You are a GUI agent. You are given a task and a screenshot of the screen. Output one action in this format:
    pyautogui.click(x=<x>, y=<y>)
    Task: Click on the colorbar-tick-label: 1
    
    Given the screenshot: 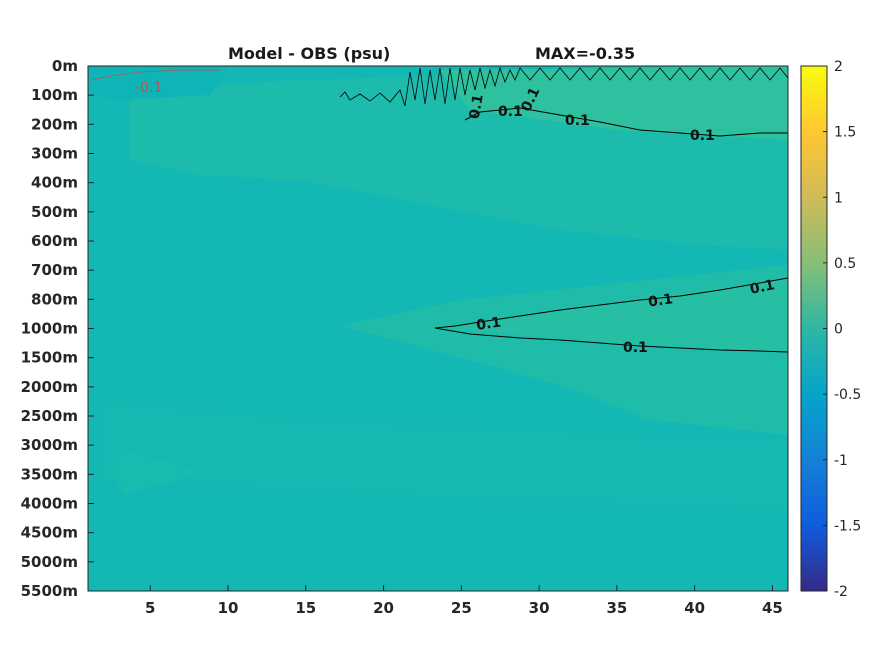 What is the action you would take?
    pyautogui.click(x=838, y=198)
    